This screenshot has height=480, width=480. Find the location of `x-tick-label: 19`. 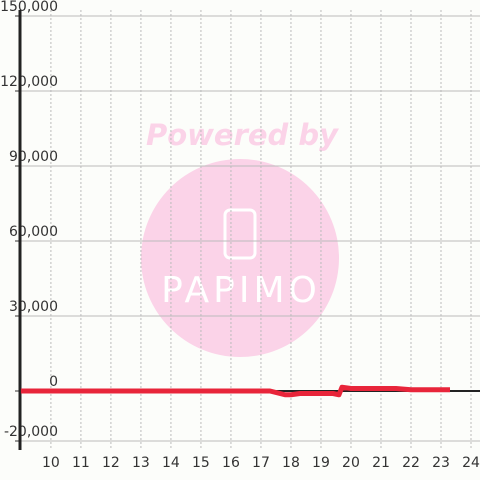

x-tick-label: 19 is located at coordinates (321, 463).